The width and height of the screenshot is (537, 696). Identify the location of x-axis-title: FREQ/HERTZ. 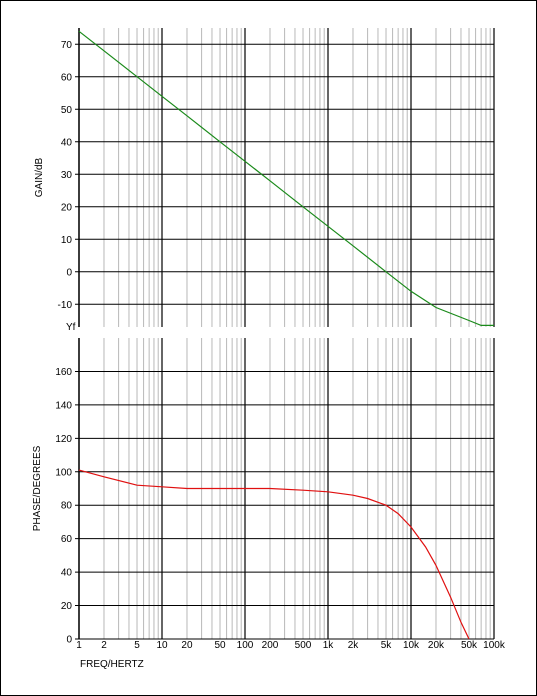
(112, 664).